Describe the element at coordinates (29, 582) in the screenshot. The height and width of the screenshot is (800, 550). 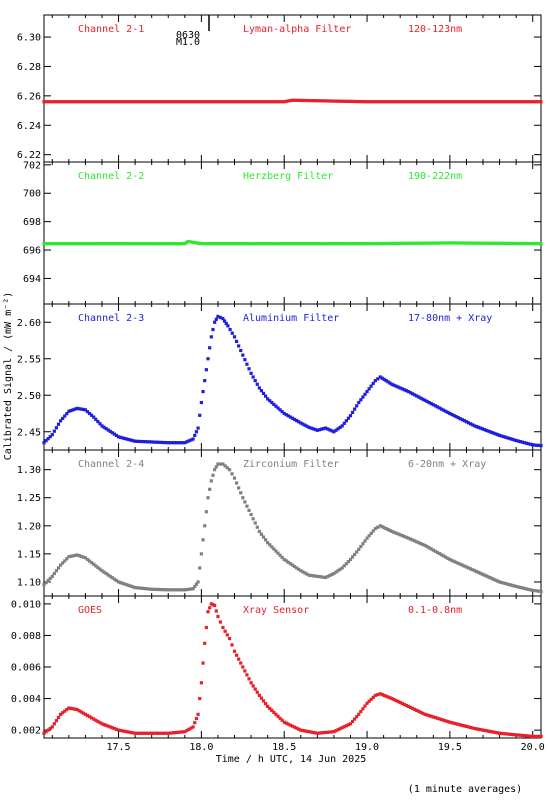
I see `y-tick-label: 1.10` at that location.